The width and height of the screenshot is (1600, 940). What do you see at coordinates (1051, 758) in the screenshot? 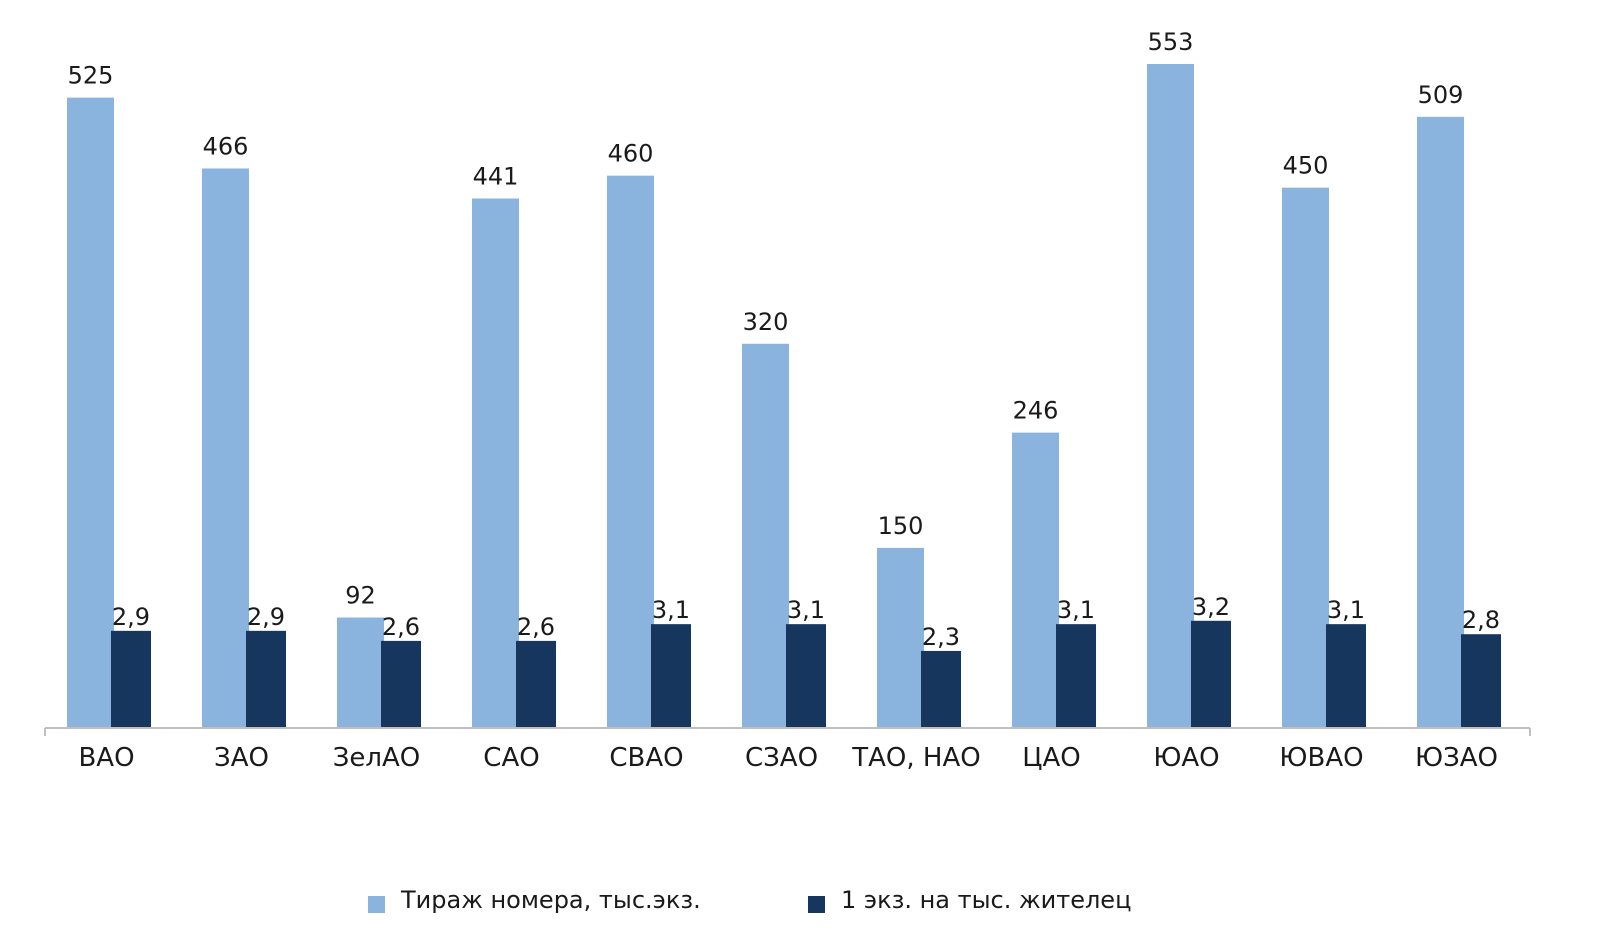
I see `category-label-8: ЦАО` at bounding box center [1051, 758].